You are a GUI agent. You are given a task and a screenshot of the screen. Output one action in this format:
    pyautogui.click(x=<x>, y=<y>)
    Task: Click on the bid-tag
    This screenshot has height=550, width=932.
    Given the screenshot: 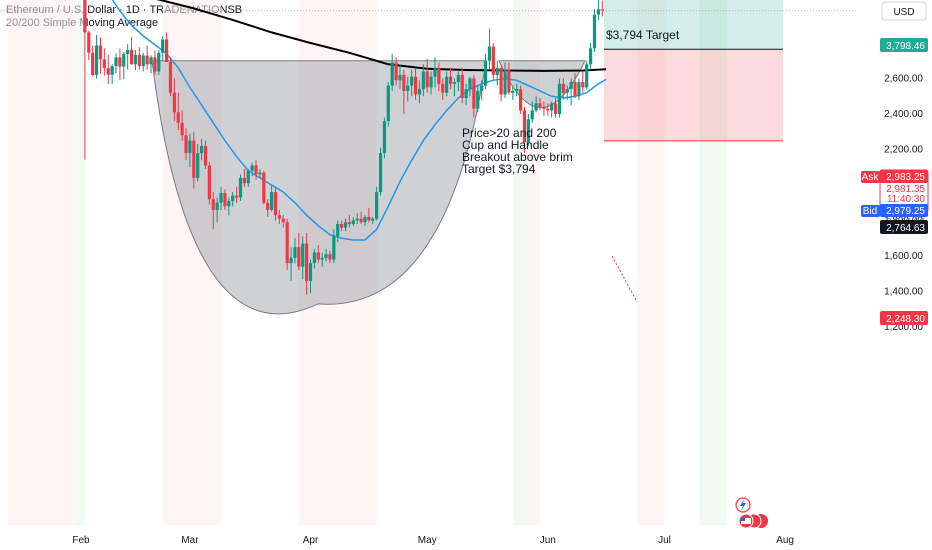 What is the action you would take?
    pyautogui.click(x=870, y=211)
    